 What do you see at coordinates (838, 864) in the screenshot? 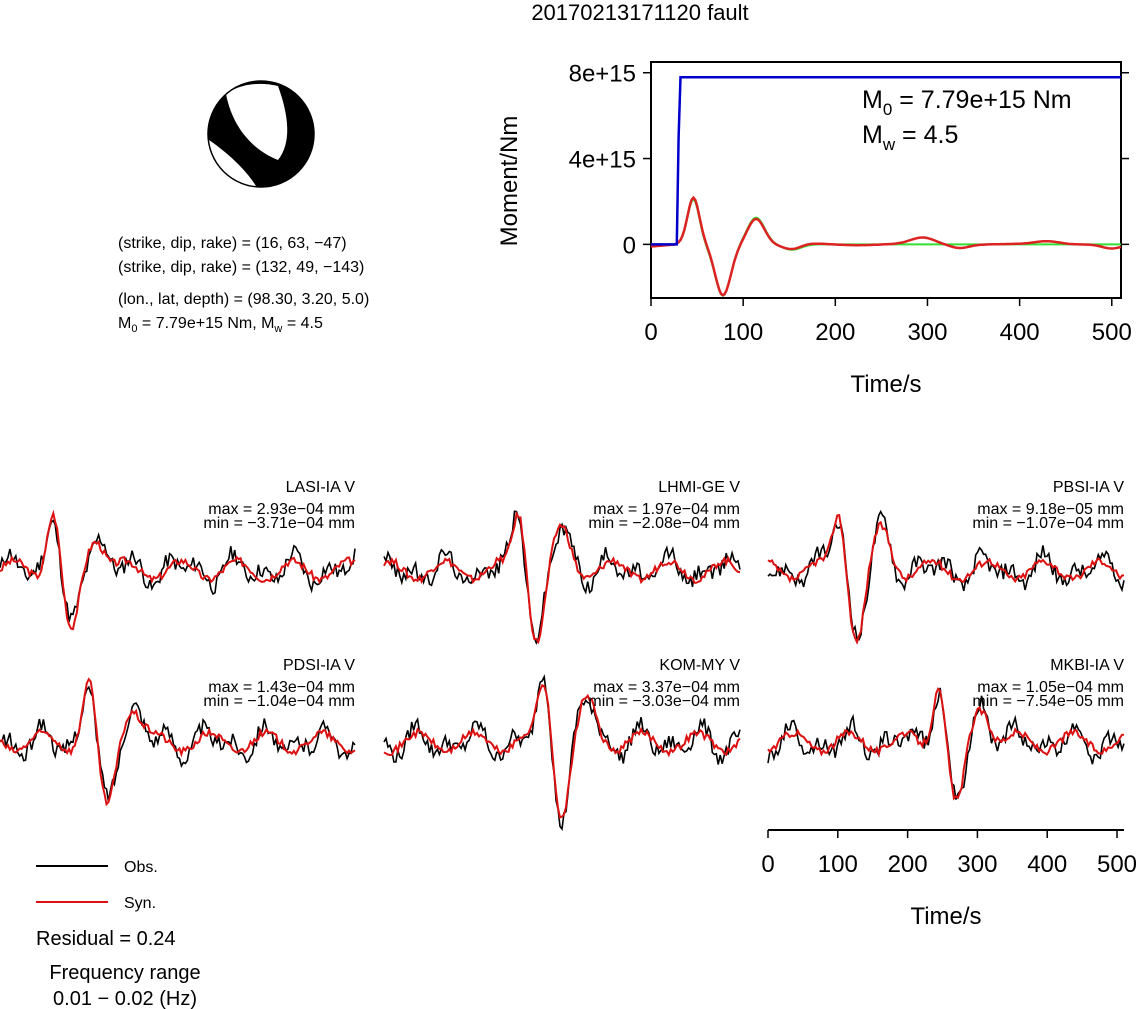
I see `waveform-x-tick-label: 100` at bounding box center [838, 864].